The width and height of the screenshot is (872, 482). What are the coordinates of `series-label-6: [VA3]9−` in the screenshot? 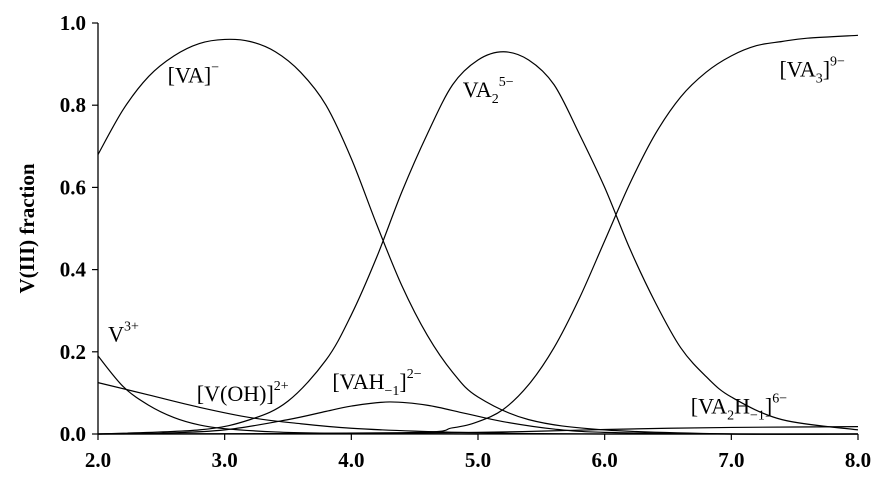 It's located at (812, 70).